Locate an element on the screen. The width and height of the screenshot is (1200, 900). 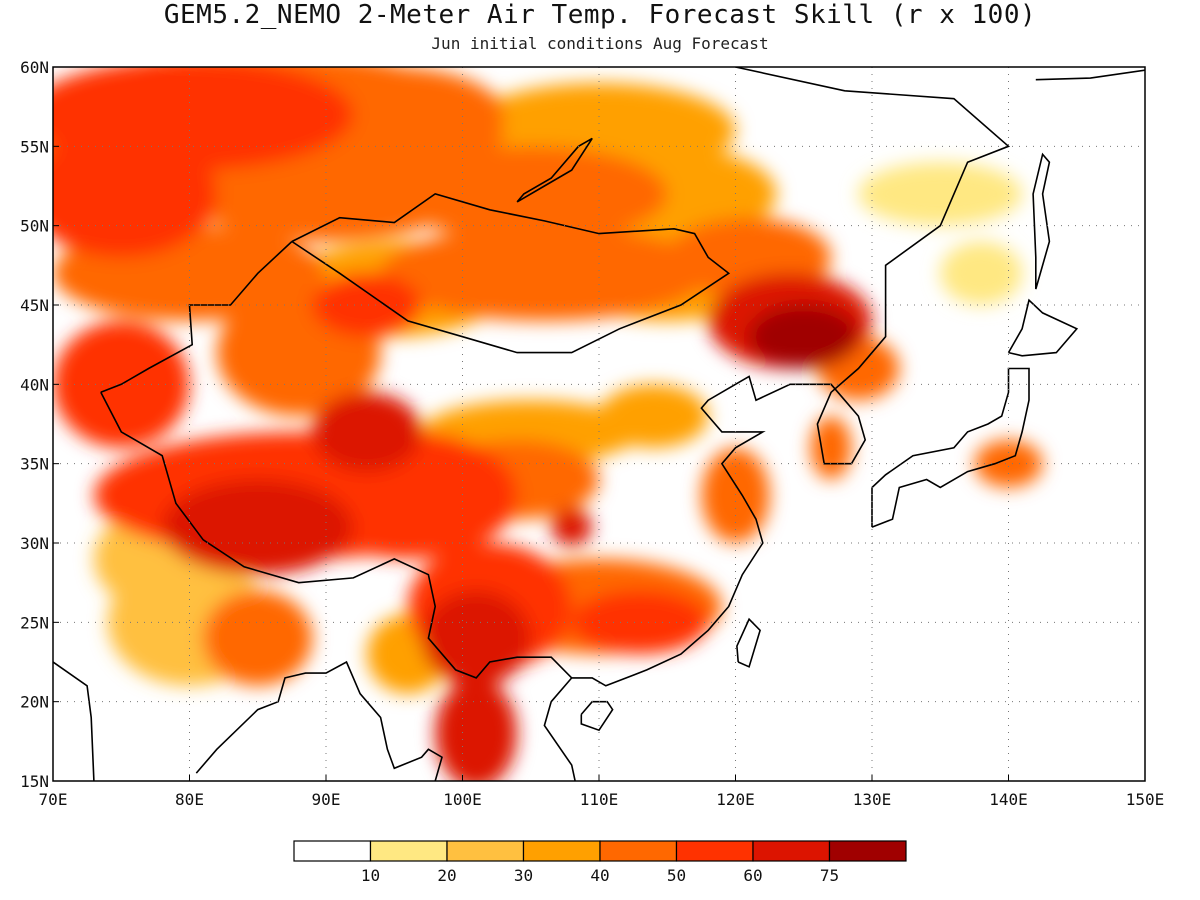
lat-tick-label: 30N is located at coordinates (34, 543).